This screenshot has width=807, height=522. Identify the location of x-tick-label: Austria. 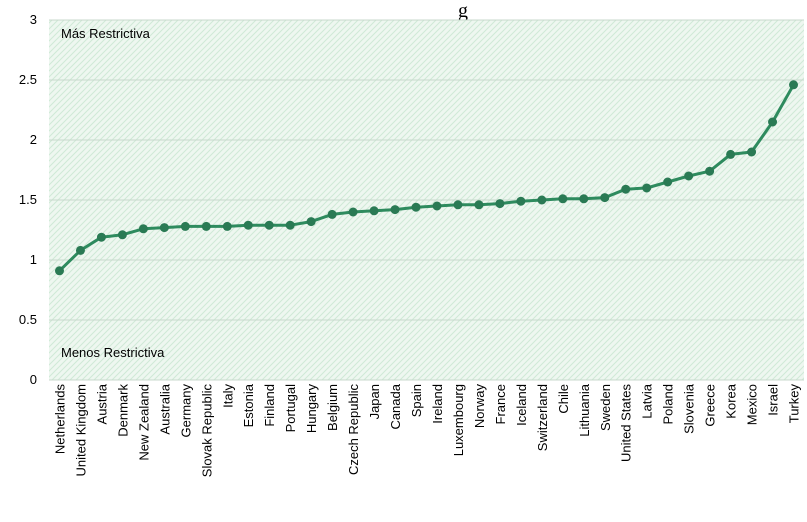
(101, 403).